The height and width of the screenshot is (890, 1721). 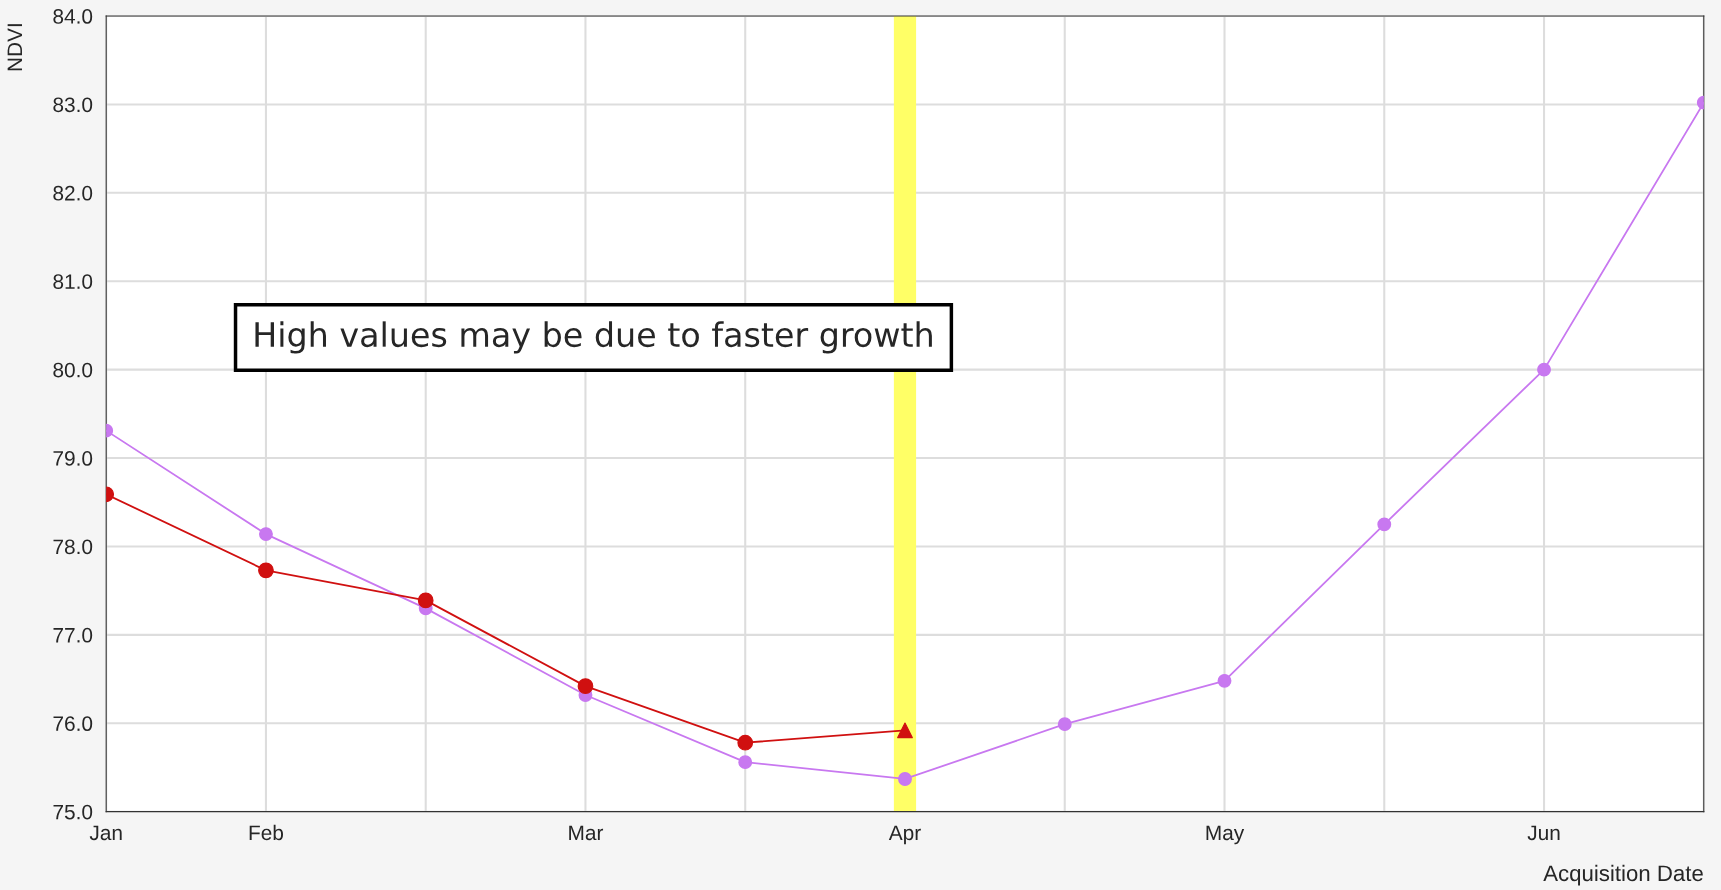 I want to click on x-tick-label: Apr, so click(x=904, y=835).